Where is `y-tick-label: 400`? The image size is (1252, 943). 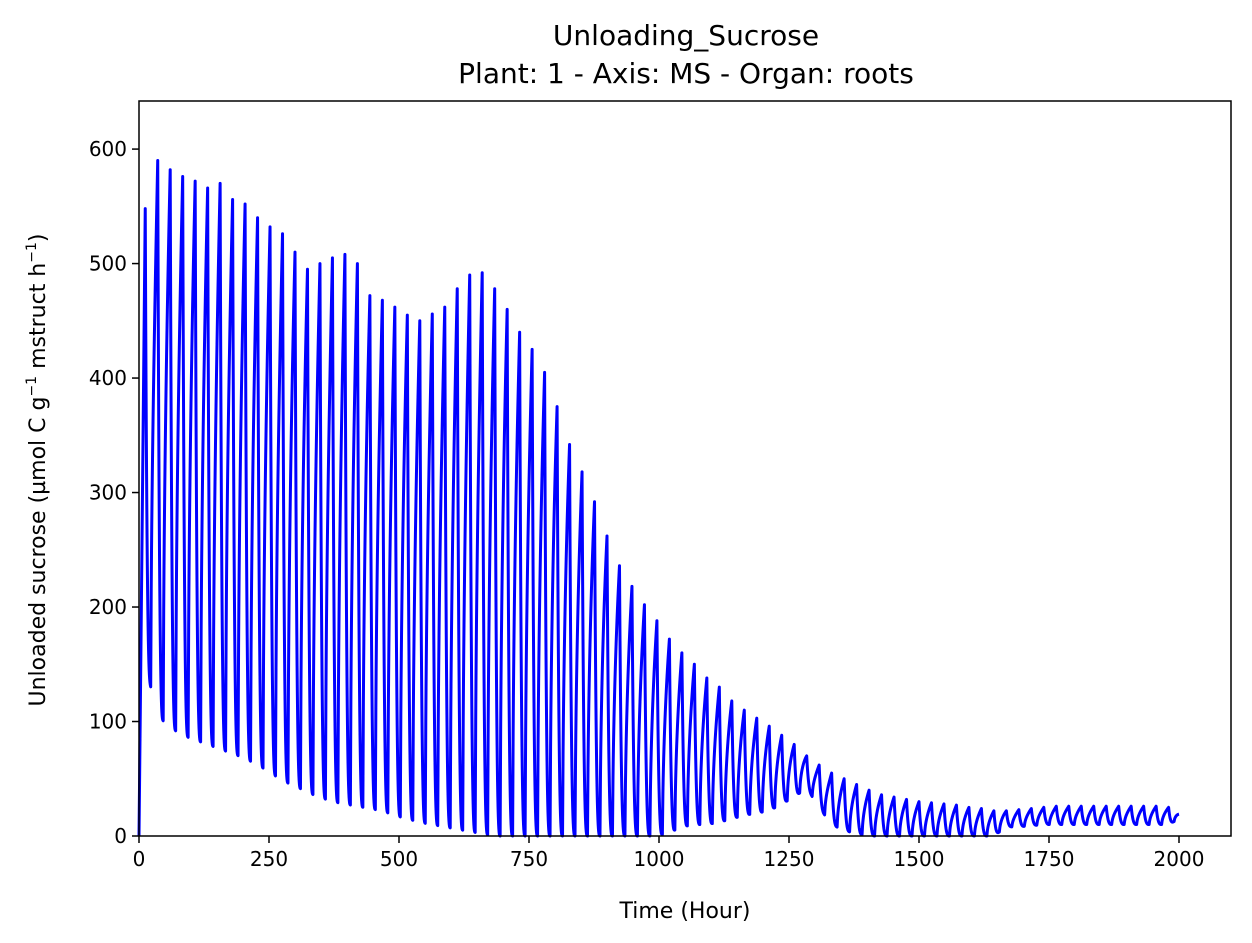
y-tick-label: 400 is located at coordinates (108, 378).